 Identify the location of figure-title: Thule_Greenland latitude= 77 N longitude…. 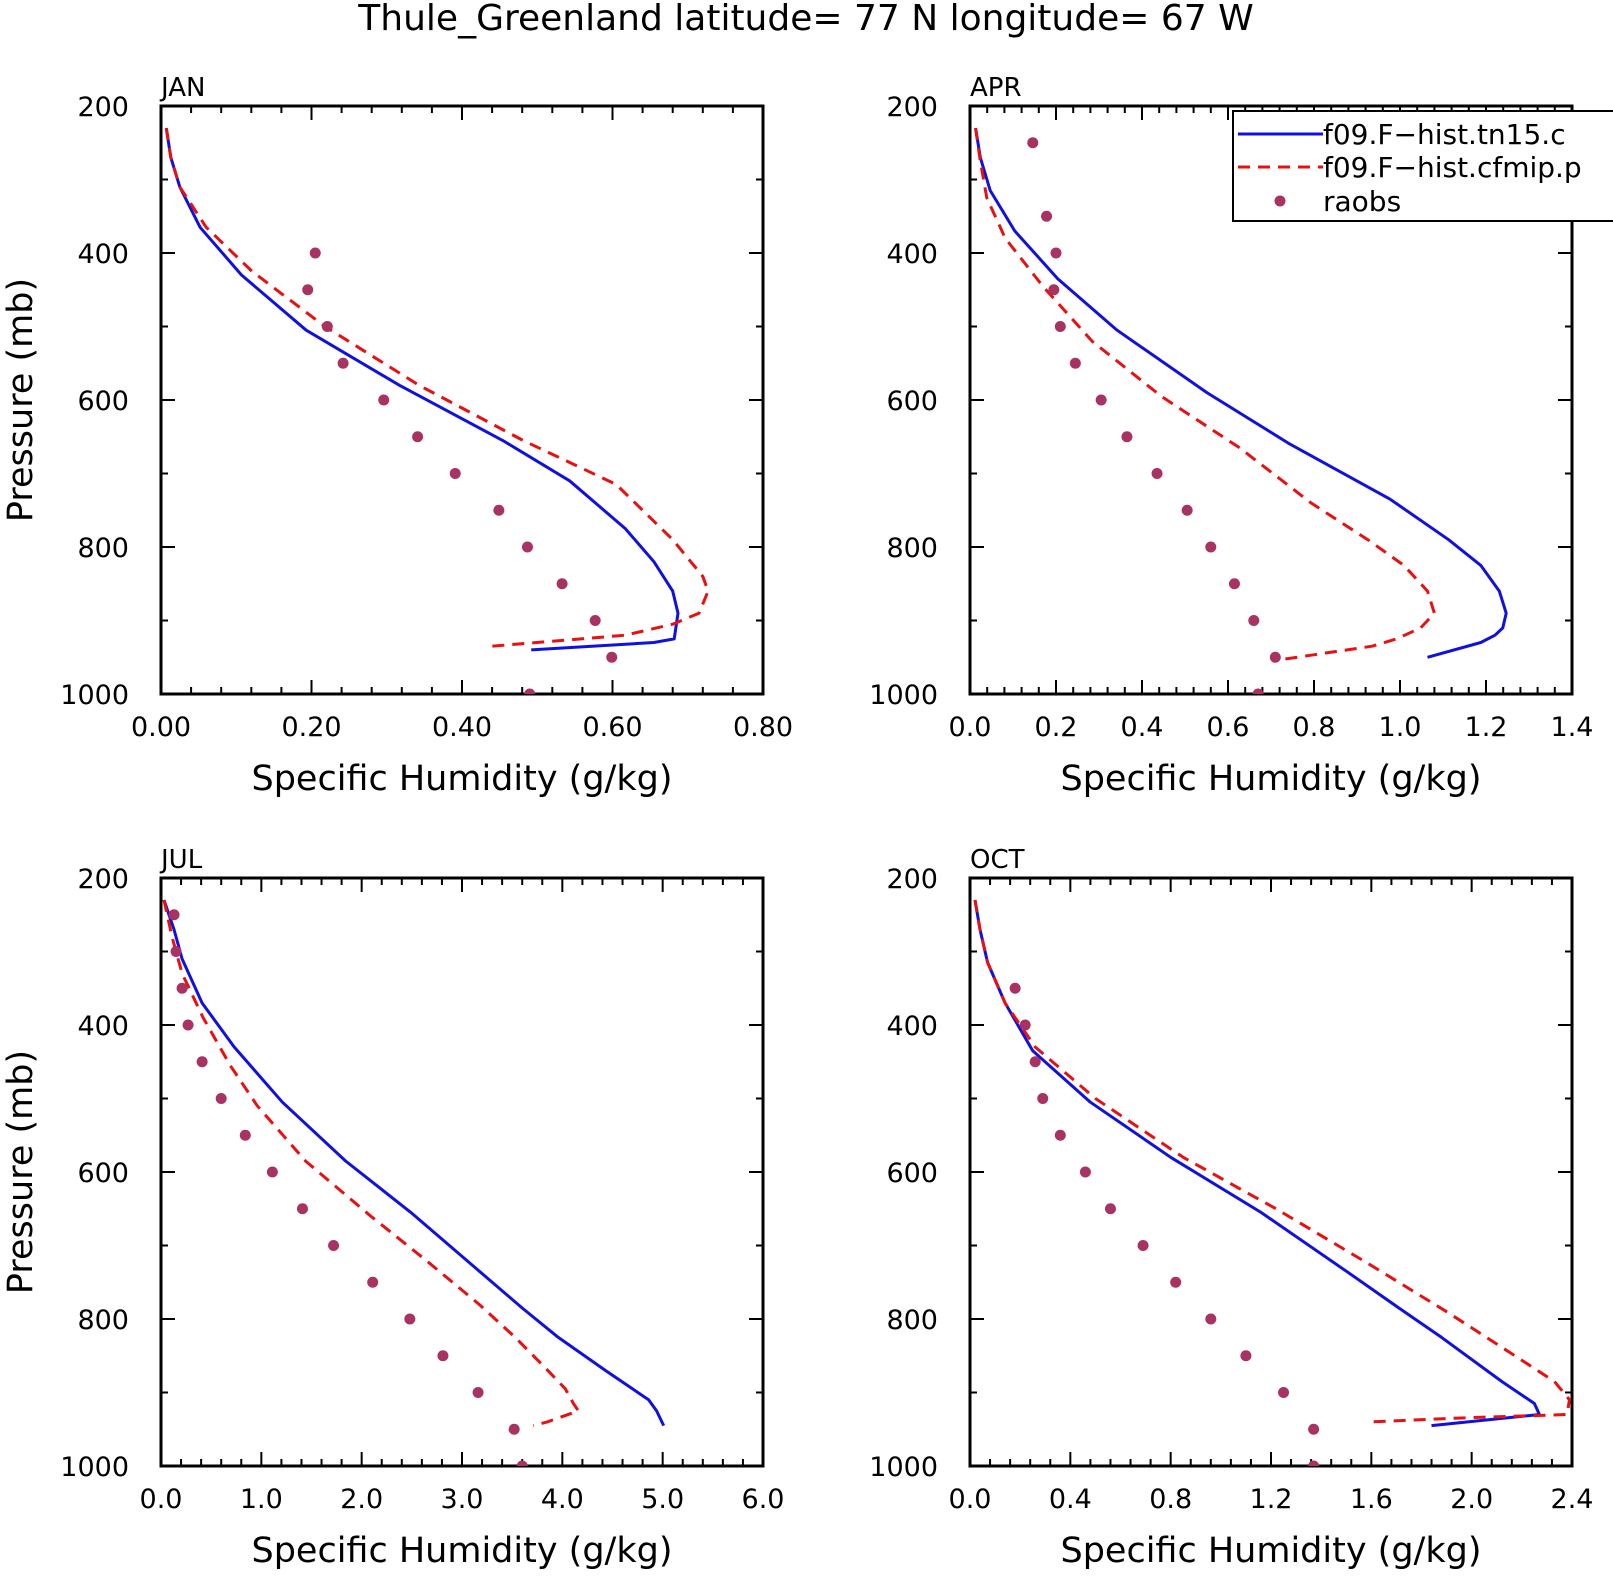
(805, 19).